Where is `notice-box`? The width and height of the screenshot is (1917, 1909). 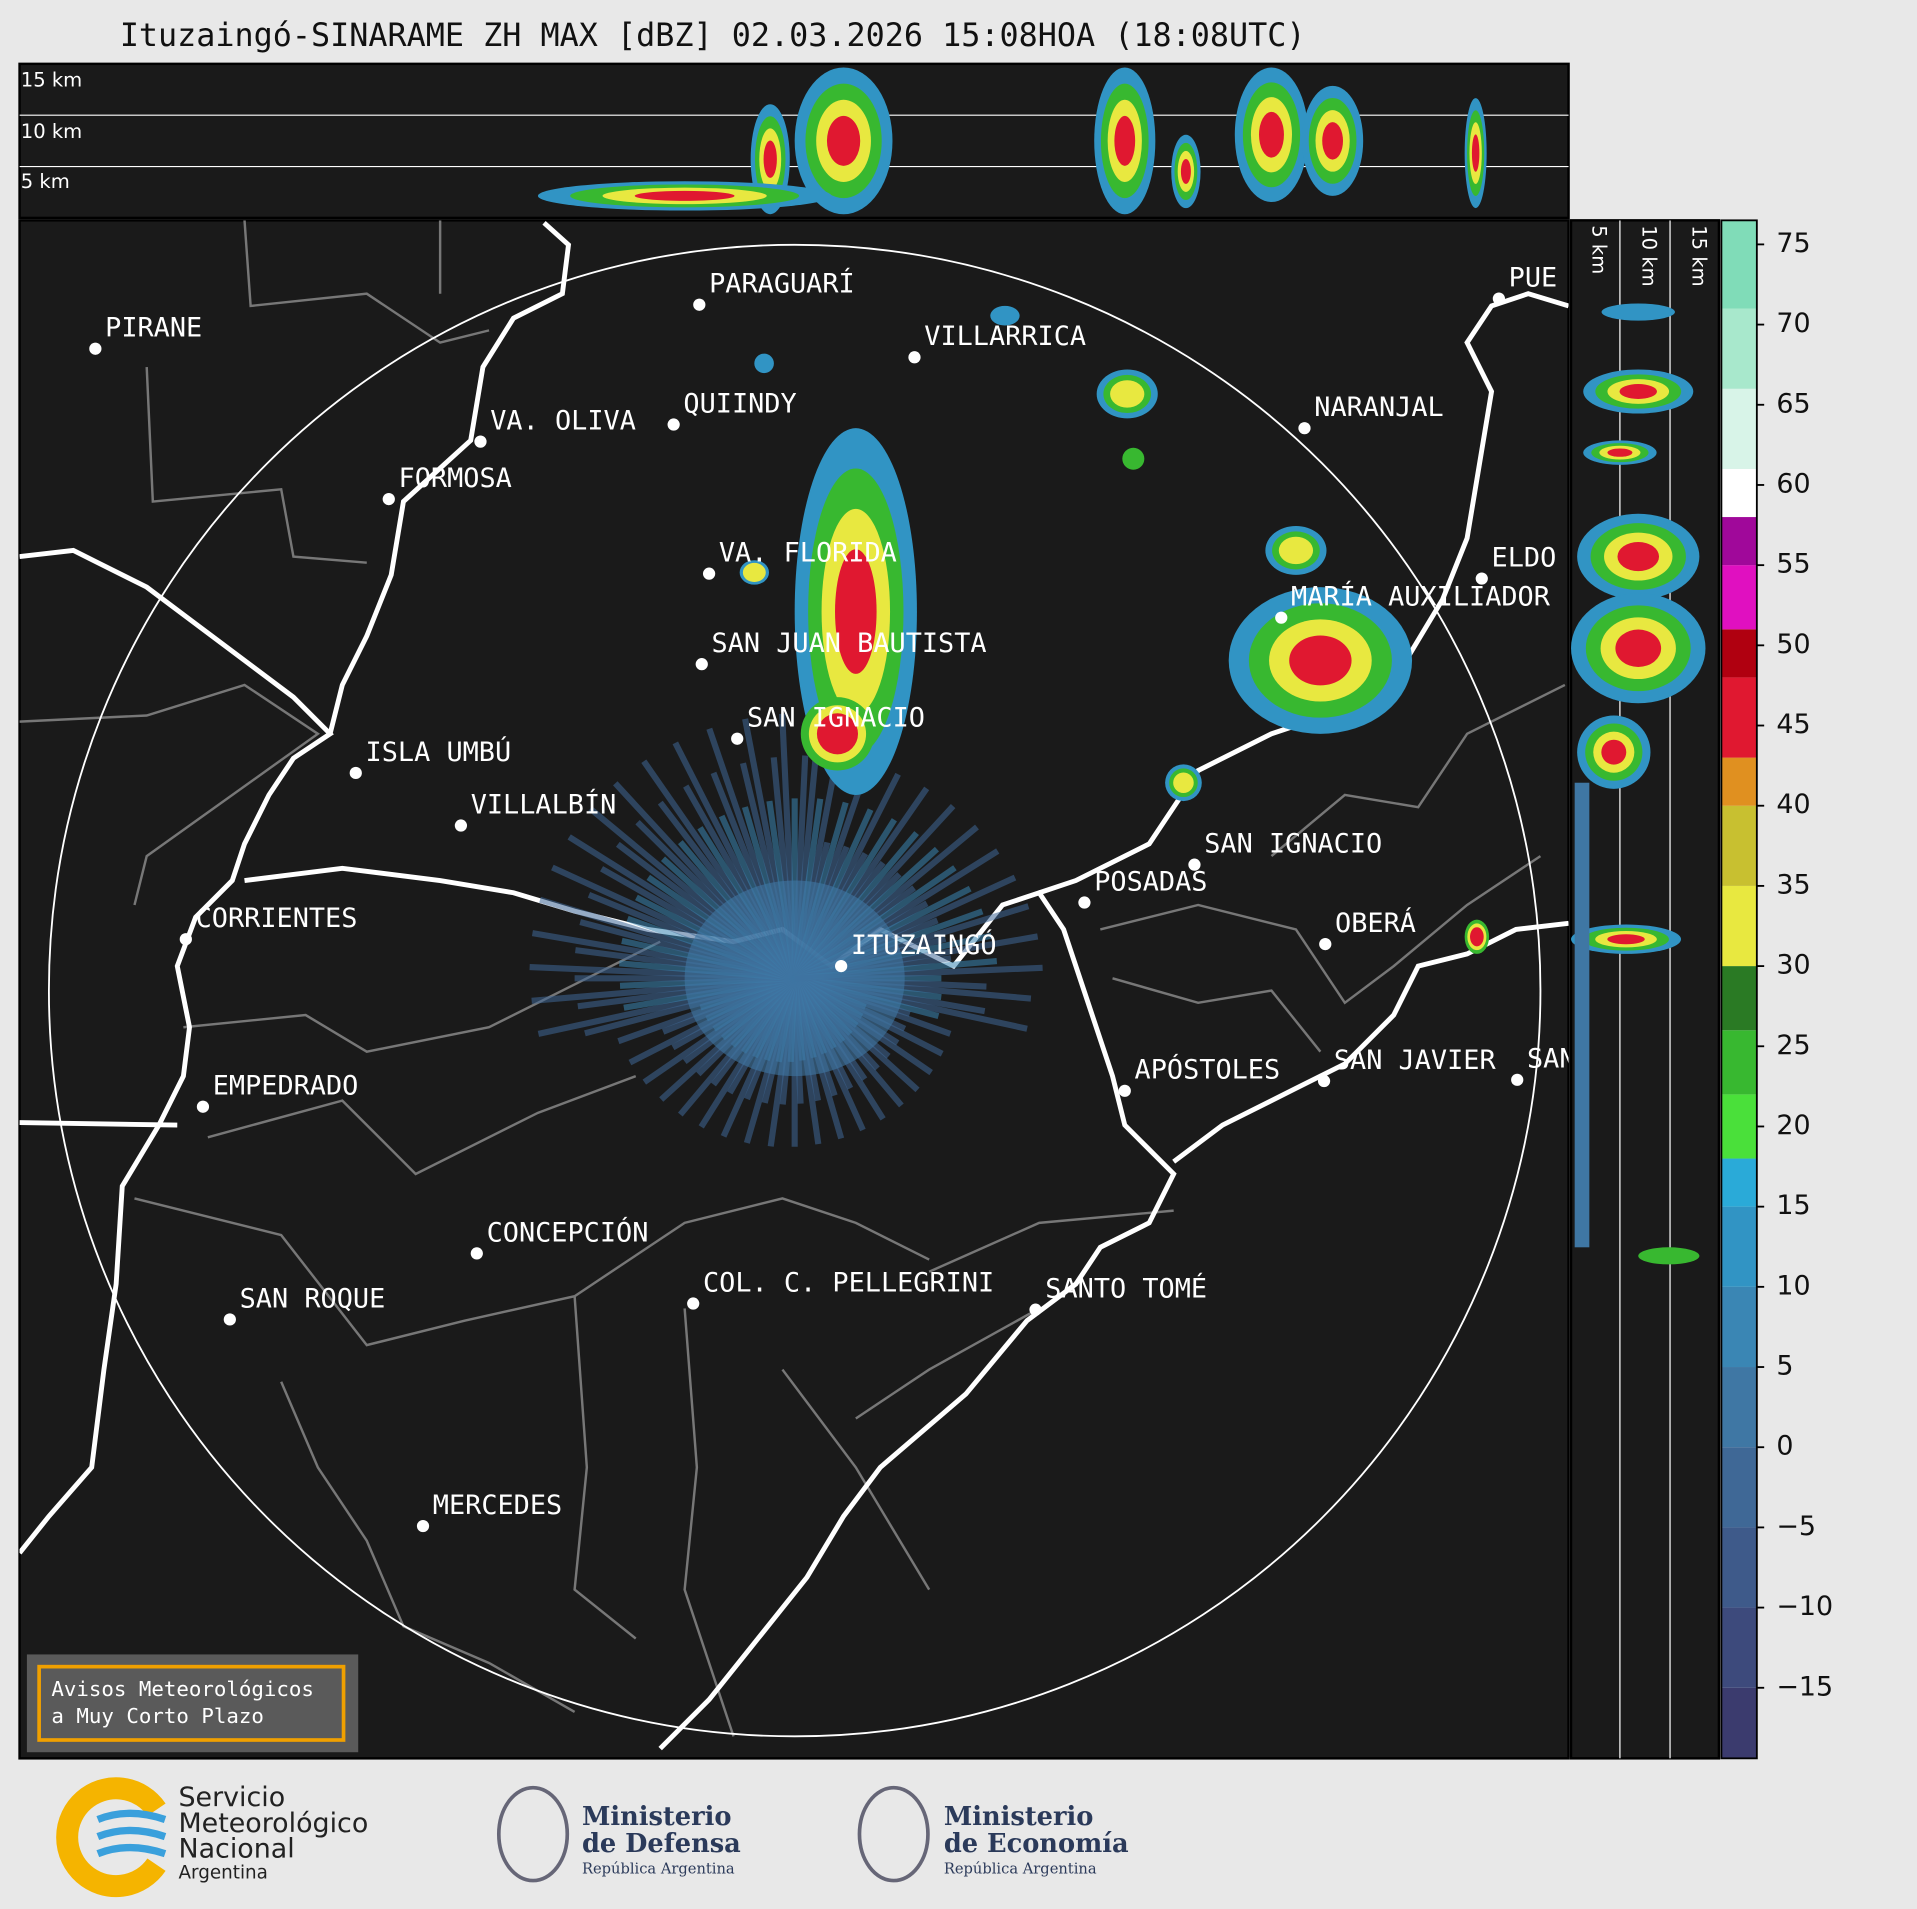 notice-box is located at coordinates (192, 1703).